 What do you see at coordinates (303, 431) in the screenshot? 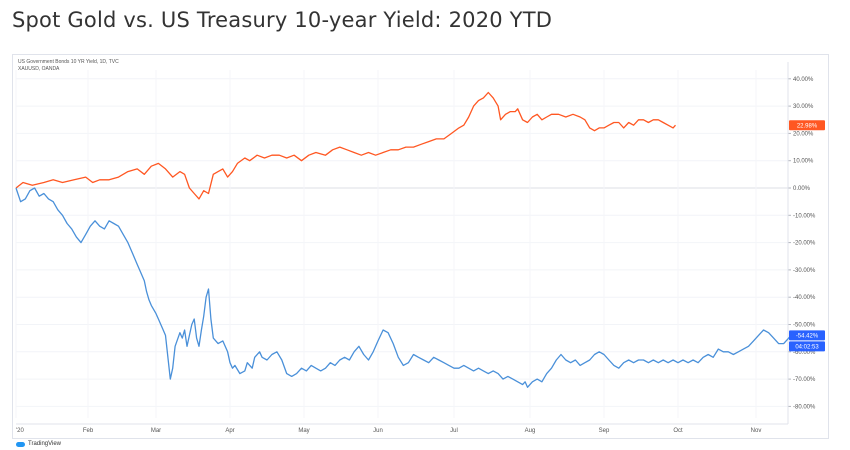
I see `x-tick-label: May` at bounding box center [303, 431].